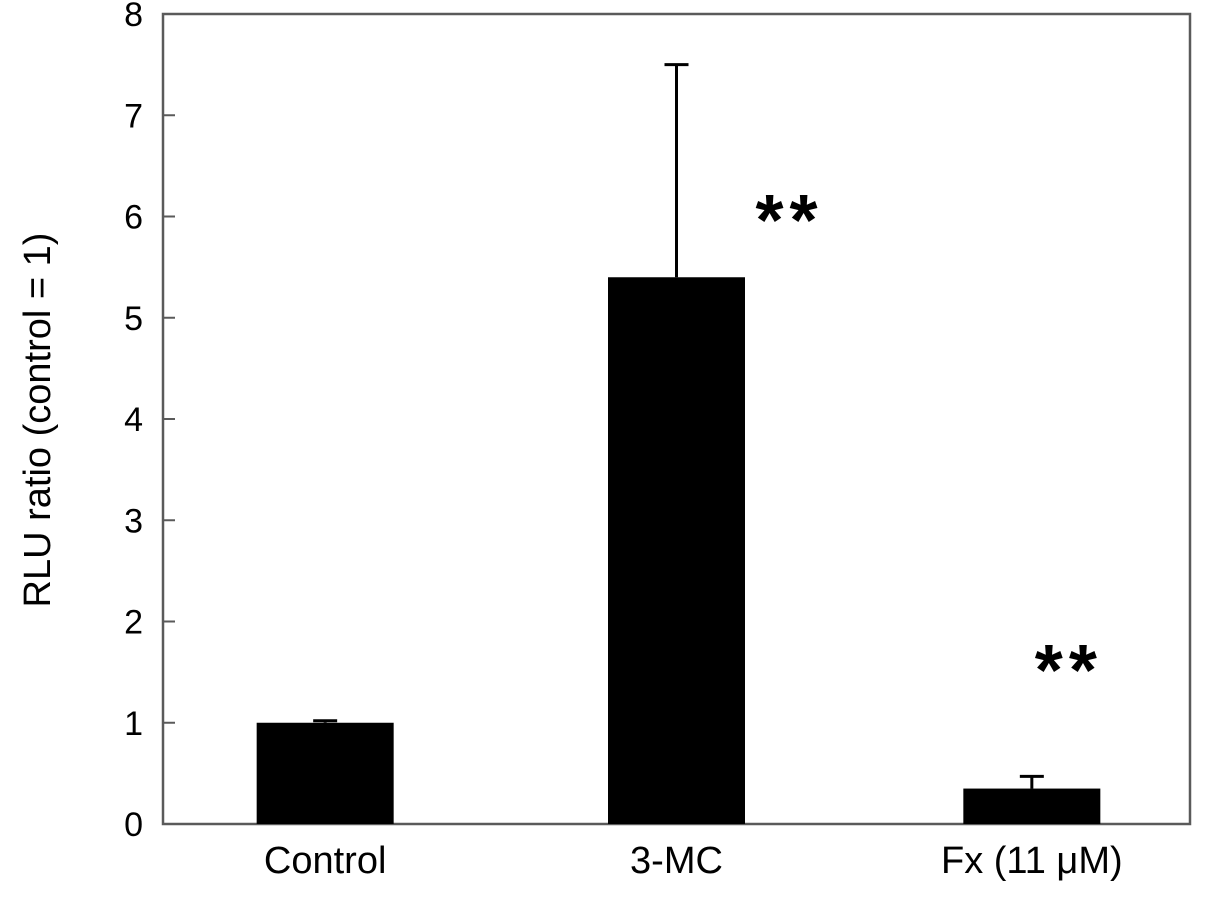 This screenshot has width=1205, height=898. What do you see at coordinates (133, 17) in the screenshot?
I see `y-tick-label: 8` at bounding box center [133, 17].